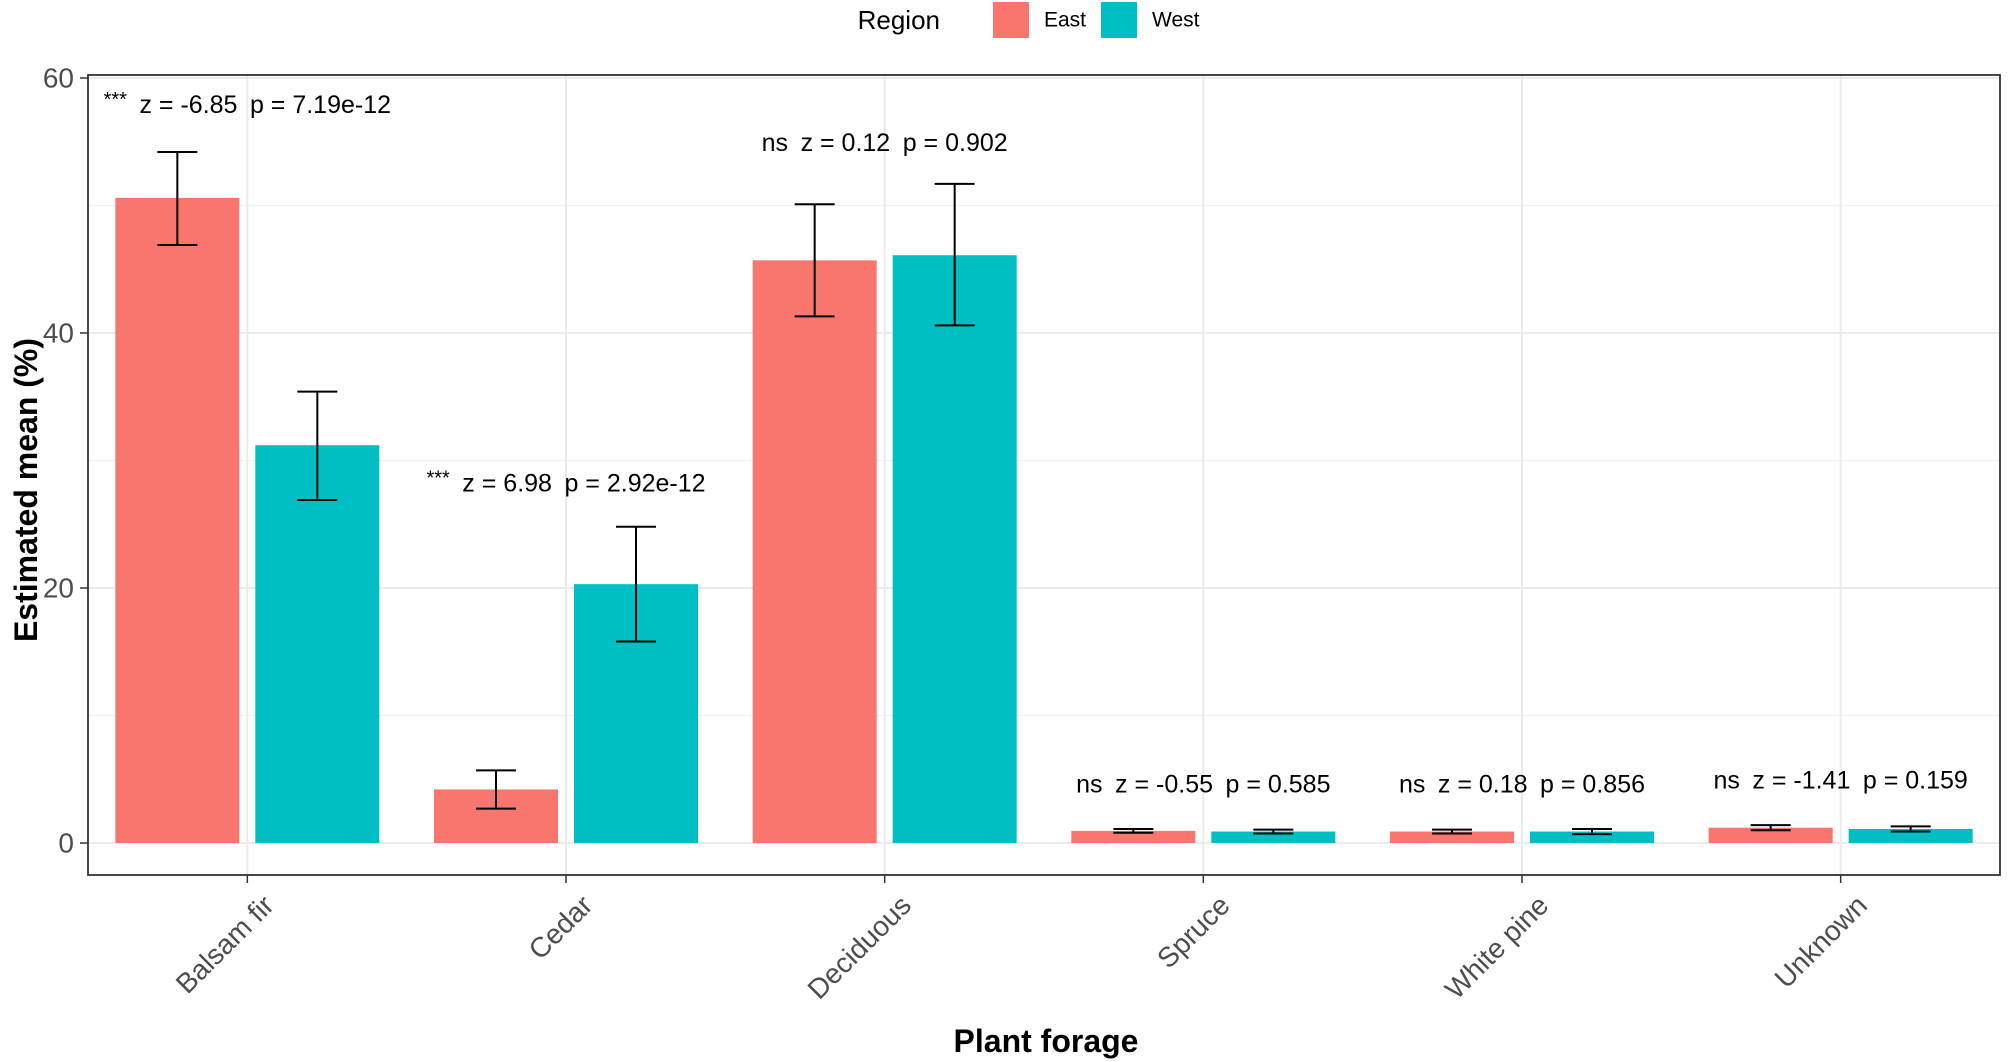 The image size is (2008, 1062). Describe the element at coordinates (1203, 784) in the screenshot. I see `annotation-spruce: ns z = -0.55 p = 0.585` at that location.